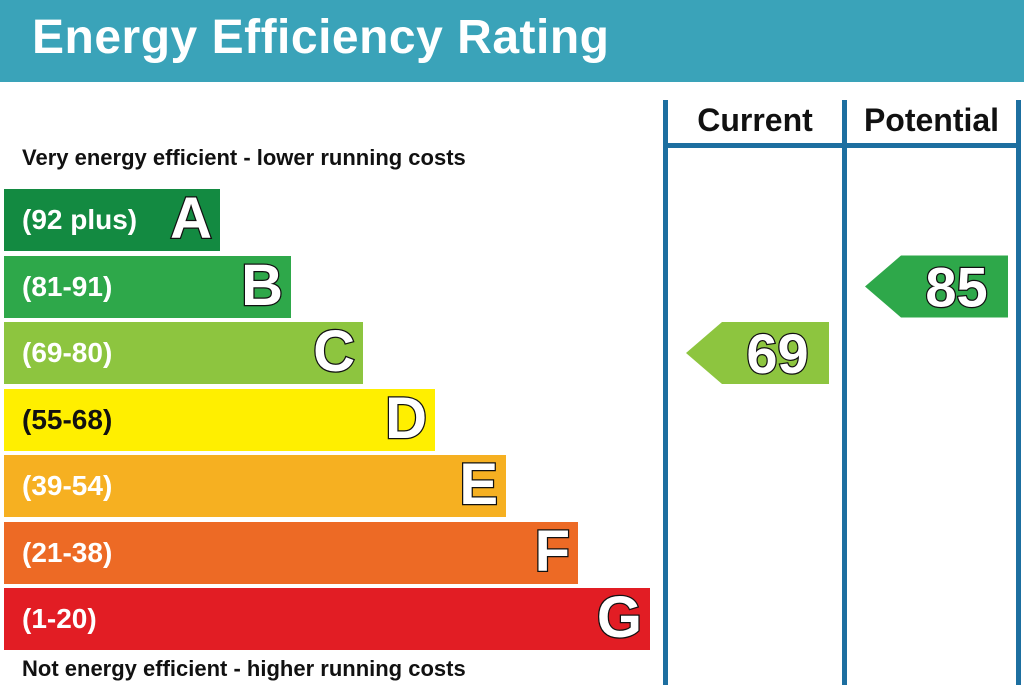  Describe the element at coordinates (620, 617) in the screenshot. I see `band-letter: G` at that location.